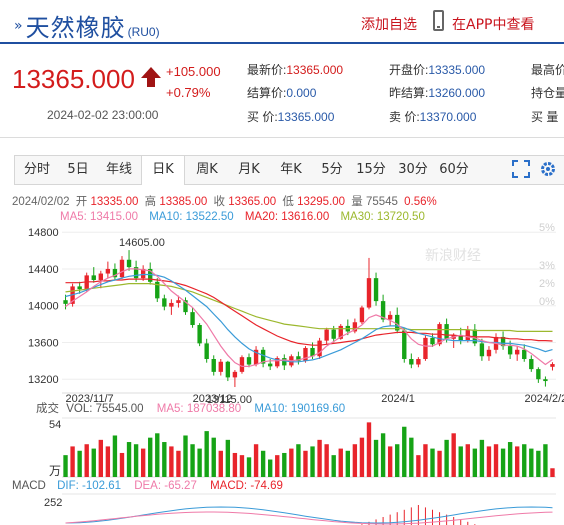  What do you see at coordinates (371, 169) in the screenshot?
I see `tab-15min: 15分` at bounding box center [371, 169].